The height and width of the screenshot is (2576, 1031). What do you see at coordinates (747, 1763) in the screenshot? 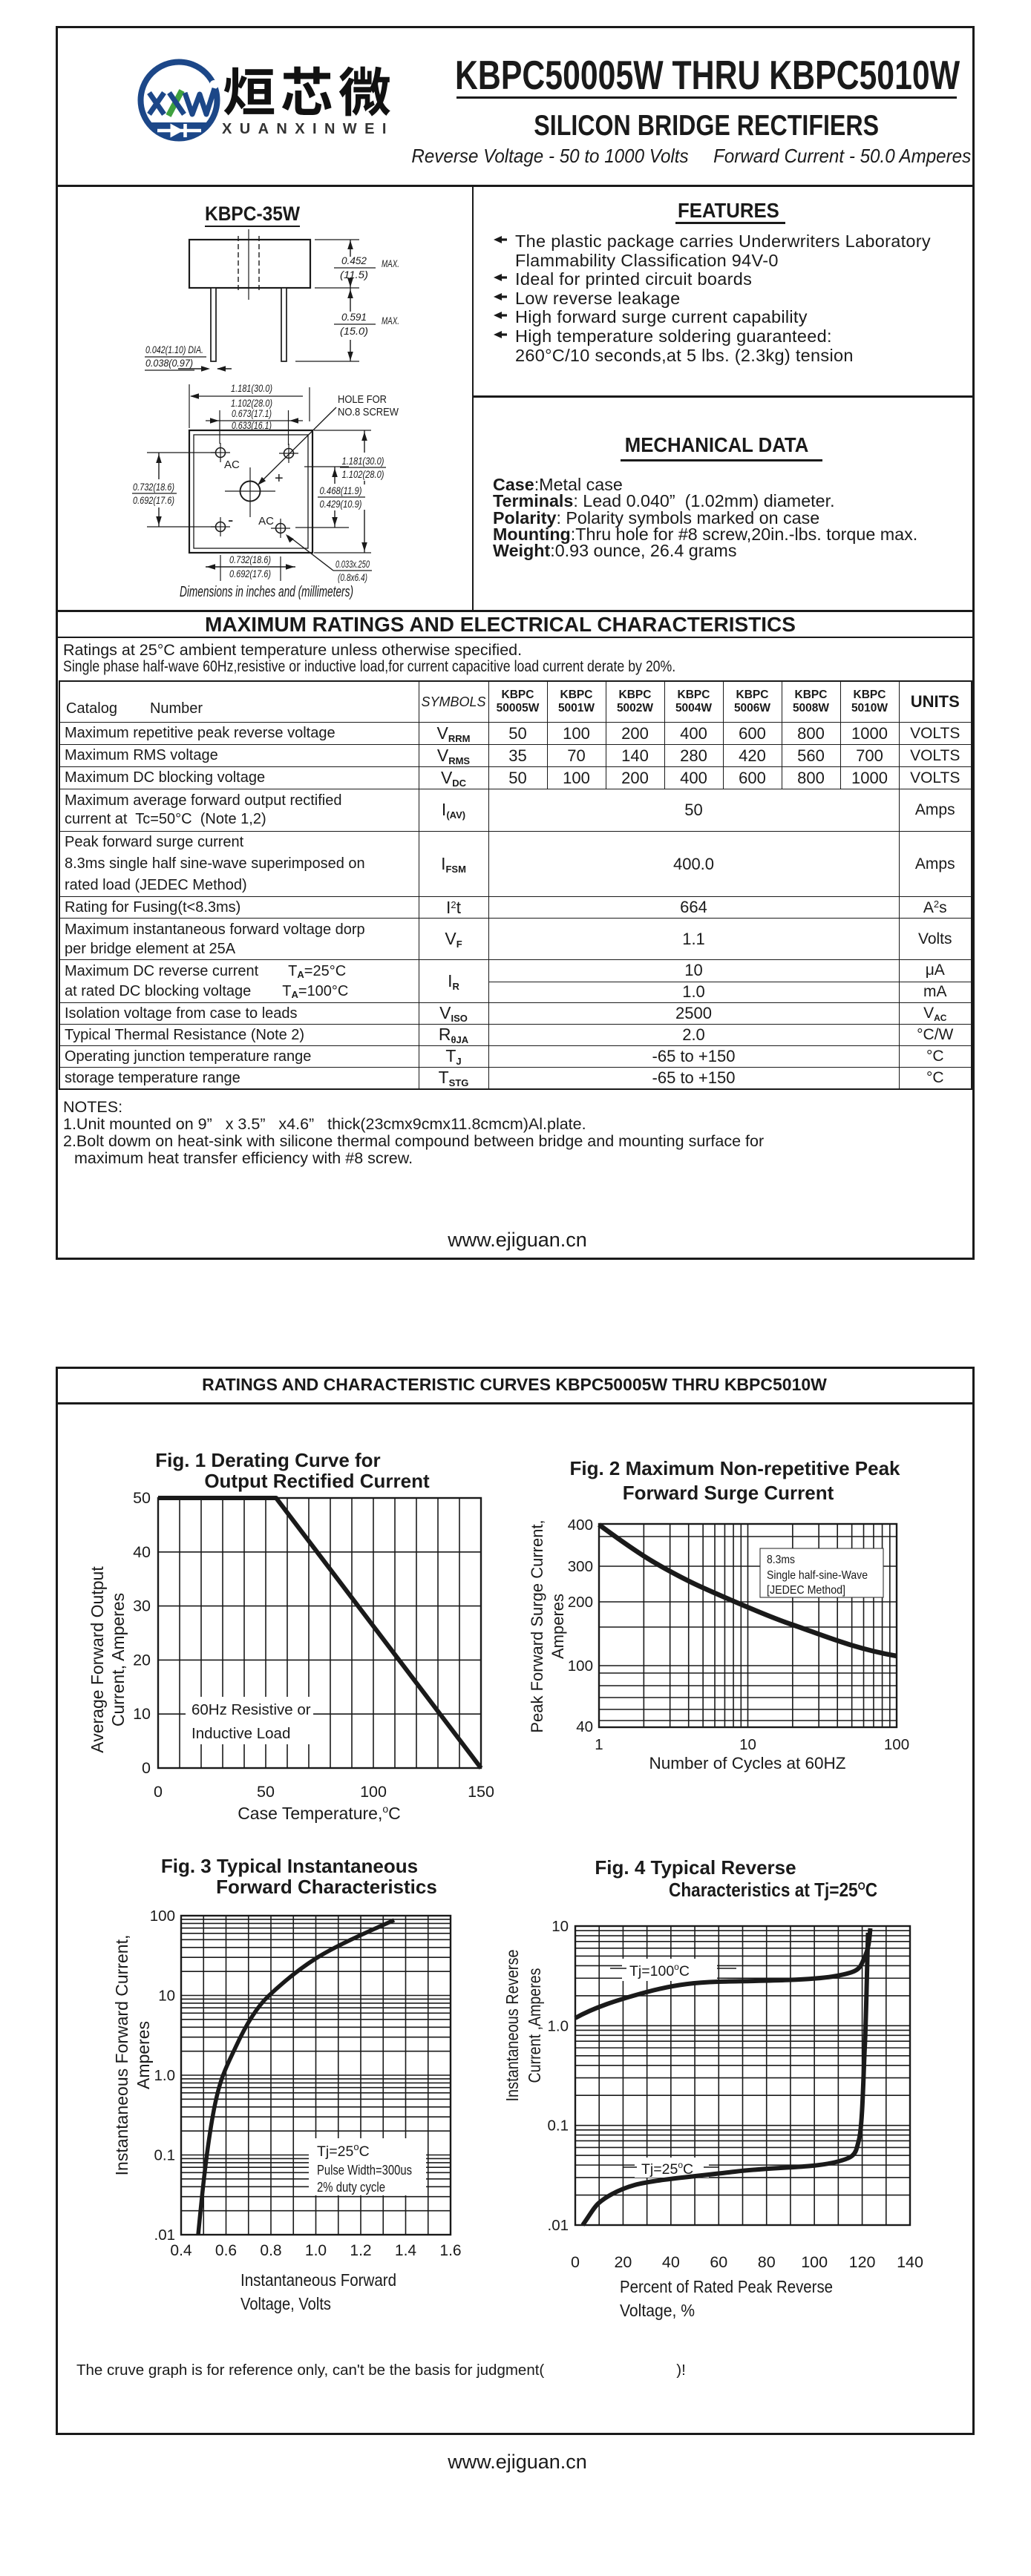
I see `svg-text: Number of Cycles at 60HZ` at bounding box center [747, 1763].